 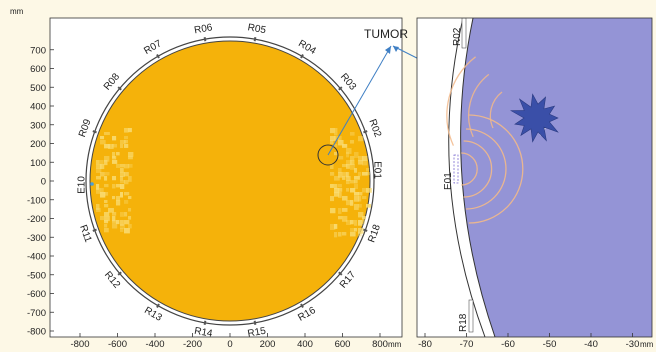 I want to click on receiver-label-r05: R05, so click(x=257, y=29).